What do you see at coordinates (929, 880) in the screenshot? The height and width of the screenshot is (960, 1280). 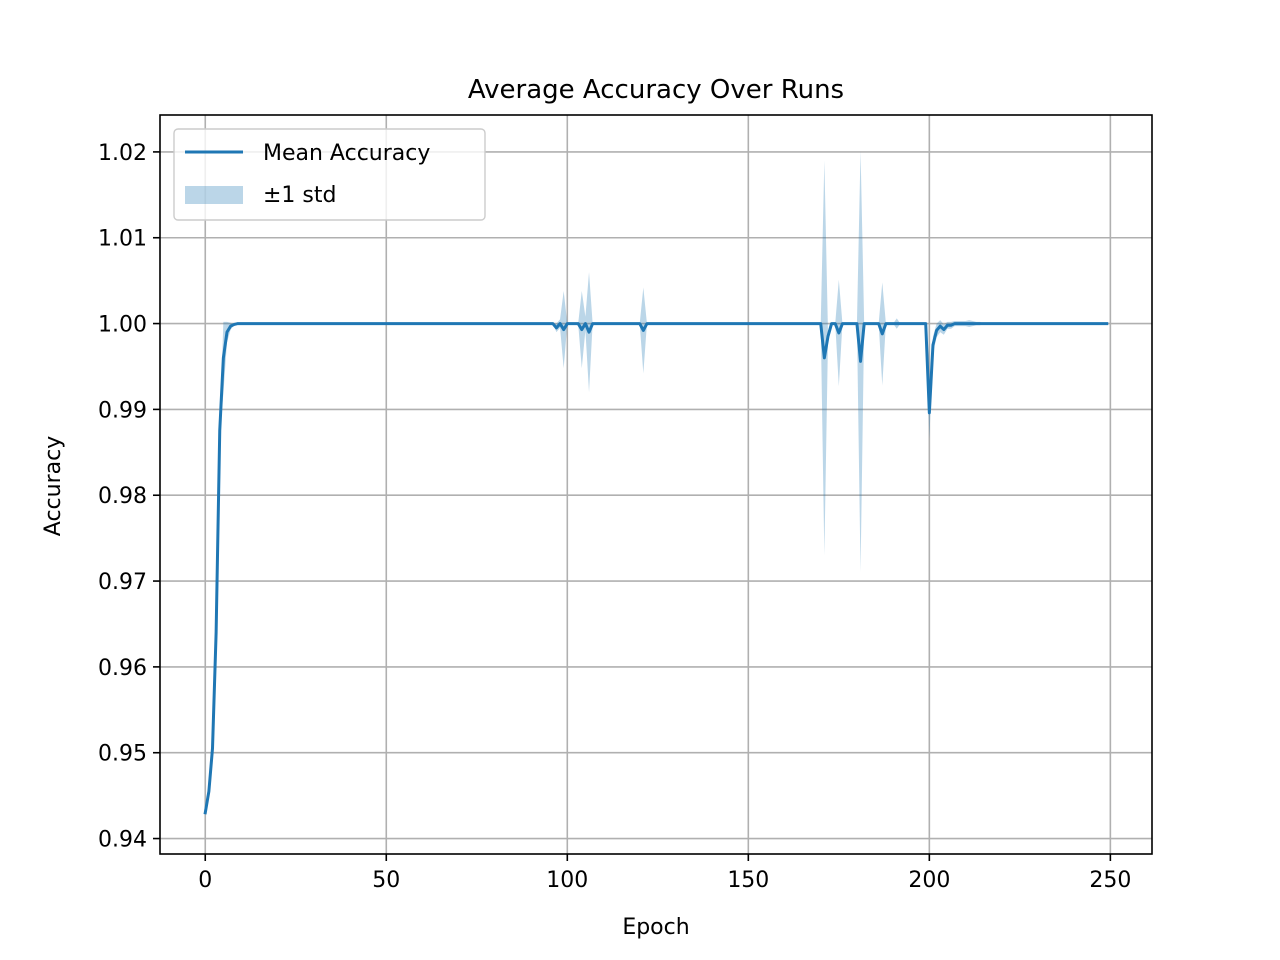 I see `x-tick-label: 200` at bounding box center [929, 880].